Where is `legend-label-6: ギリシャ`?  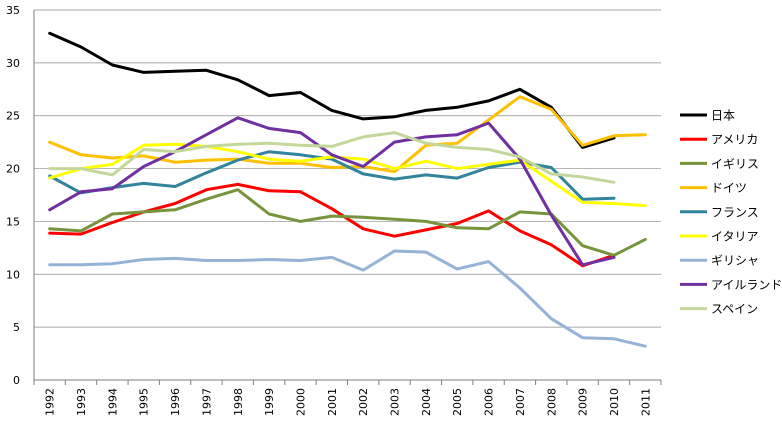 legend-label-6: ギリシャ is located at coordinates (735, 261).